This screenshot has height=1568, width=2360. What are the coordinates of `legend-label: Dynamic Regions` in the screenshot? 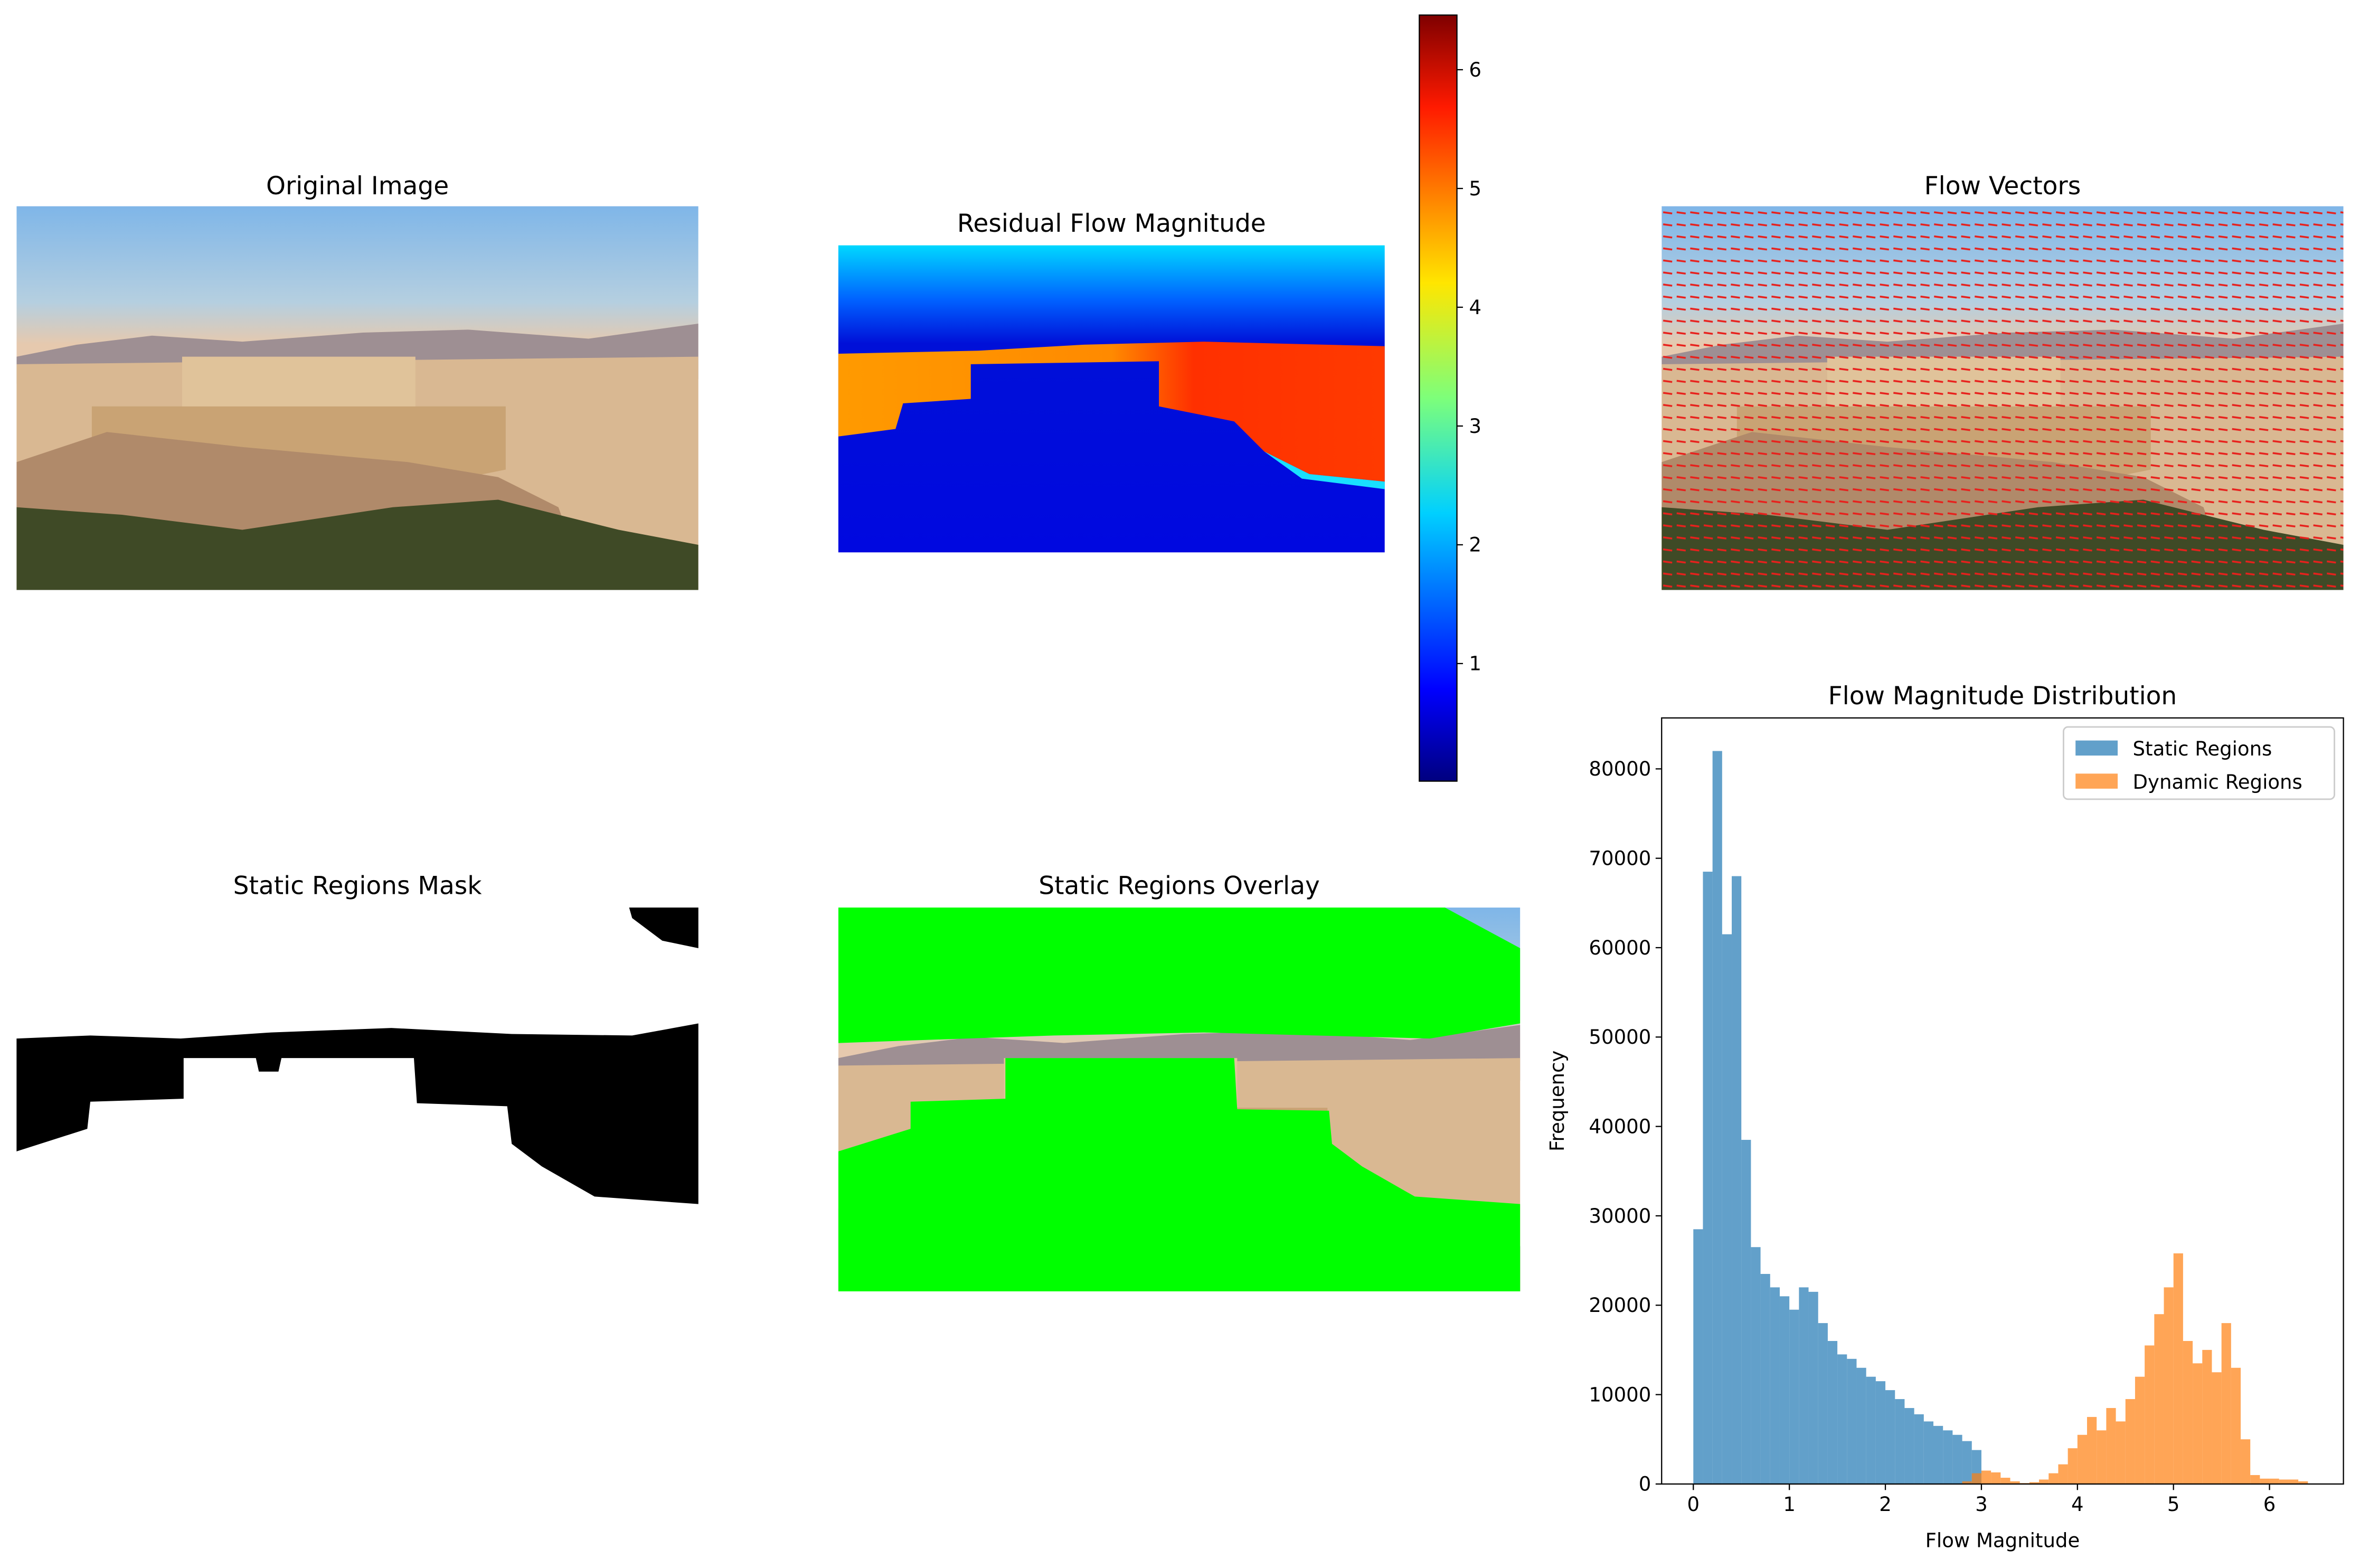 It's located at (2217, 782).